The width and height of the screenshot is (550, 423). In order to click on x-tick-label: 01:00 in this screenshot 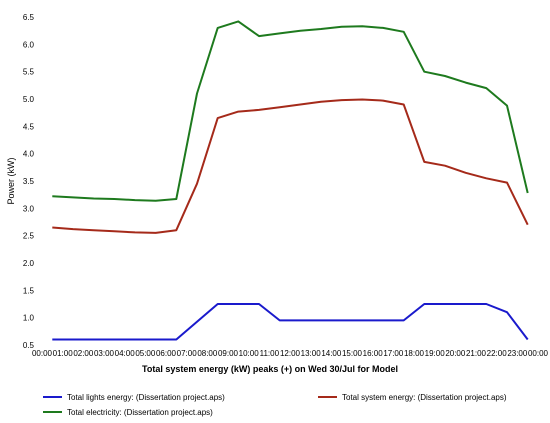, I will do `click(63, 353)`.